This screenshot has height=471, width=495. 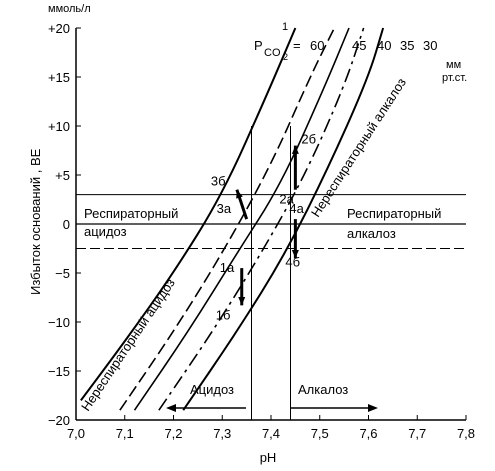 What do you see at coordinates (59, 420) in the screenshot?
I see `y-tick-label: −20` at bounding box center [59, 420].